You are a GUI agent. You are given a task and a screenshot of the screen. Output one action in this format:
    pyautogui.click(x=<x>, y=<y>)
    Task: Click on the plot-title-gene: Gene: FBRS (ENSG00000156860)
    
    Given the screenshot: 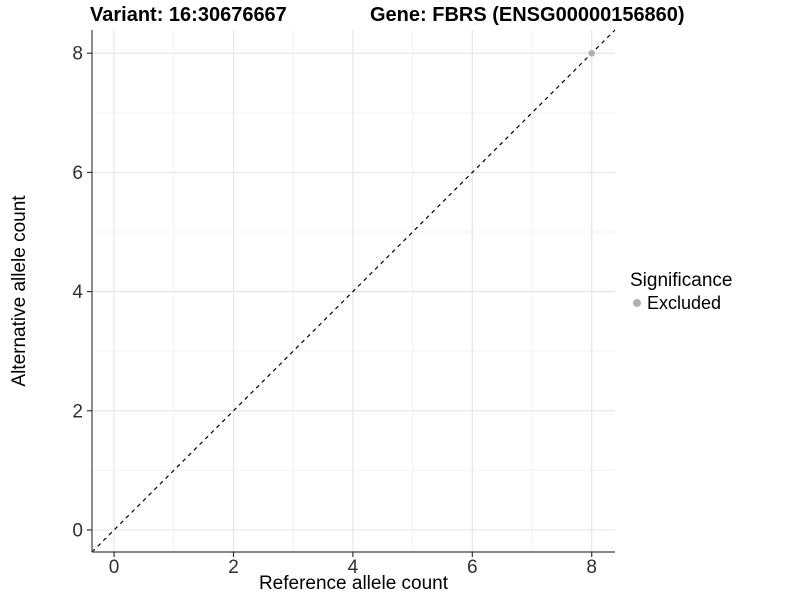 What is the action you would take?
    pyautogui.click(x=527, y=15)
    